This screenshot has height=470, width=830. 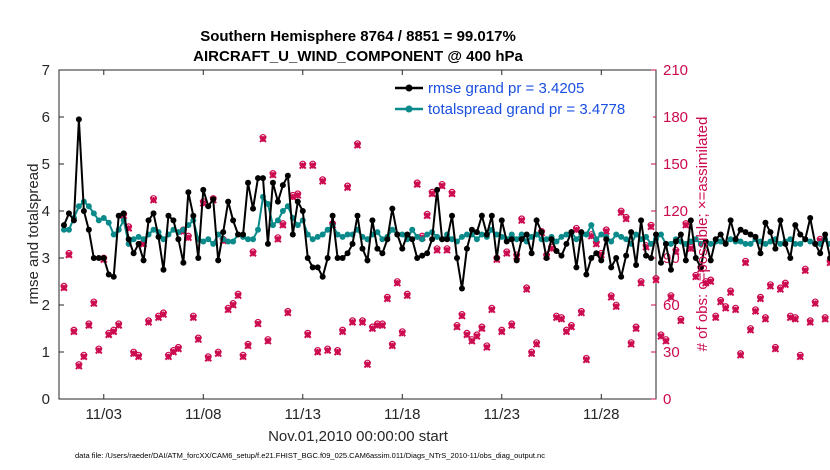 What do you see at coordinates (53, 235) in the screenshot?
I see `left-axis-ticks: 0 1 2 3 4 5 6 7` at bounding box center [53, 235].